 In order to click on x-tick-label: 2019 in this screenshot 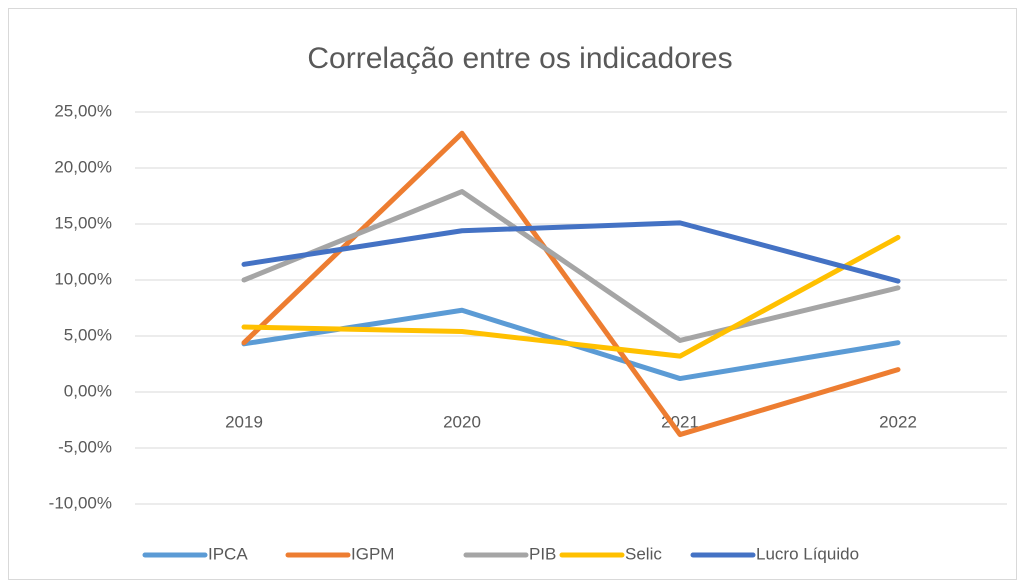, I will do `click(244, 421)`.